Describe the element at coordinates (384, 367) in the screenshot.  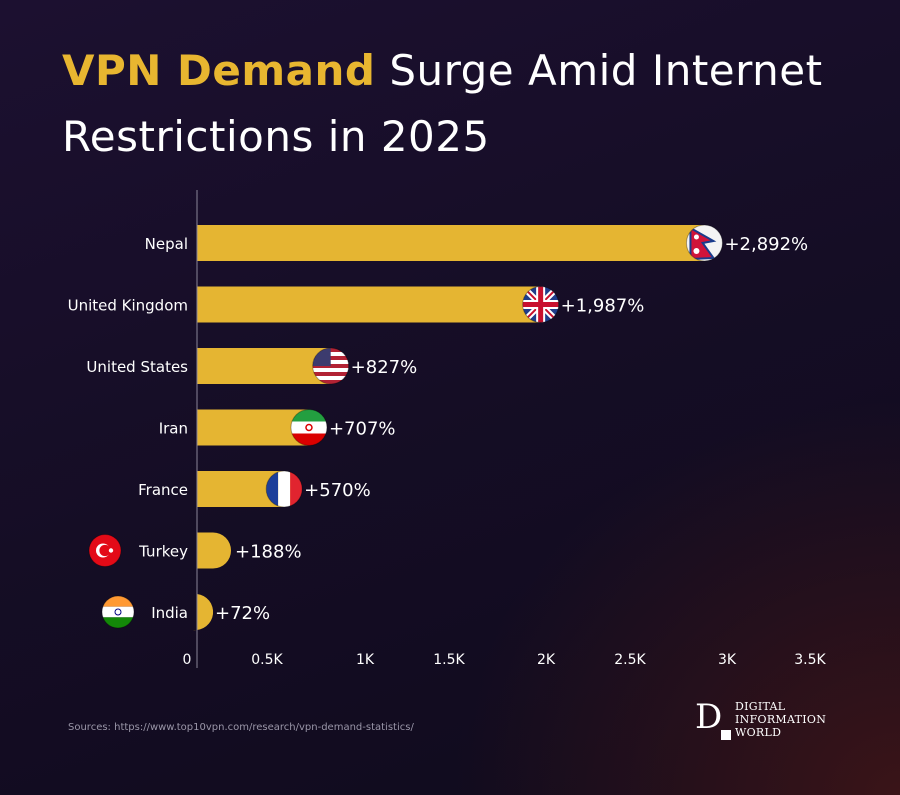
I see `value-label: +827%` at that location.